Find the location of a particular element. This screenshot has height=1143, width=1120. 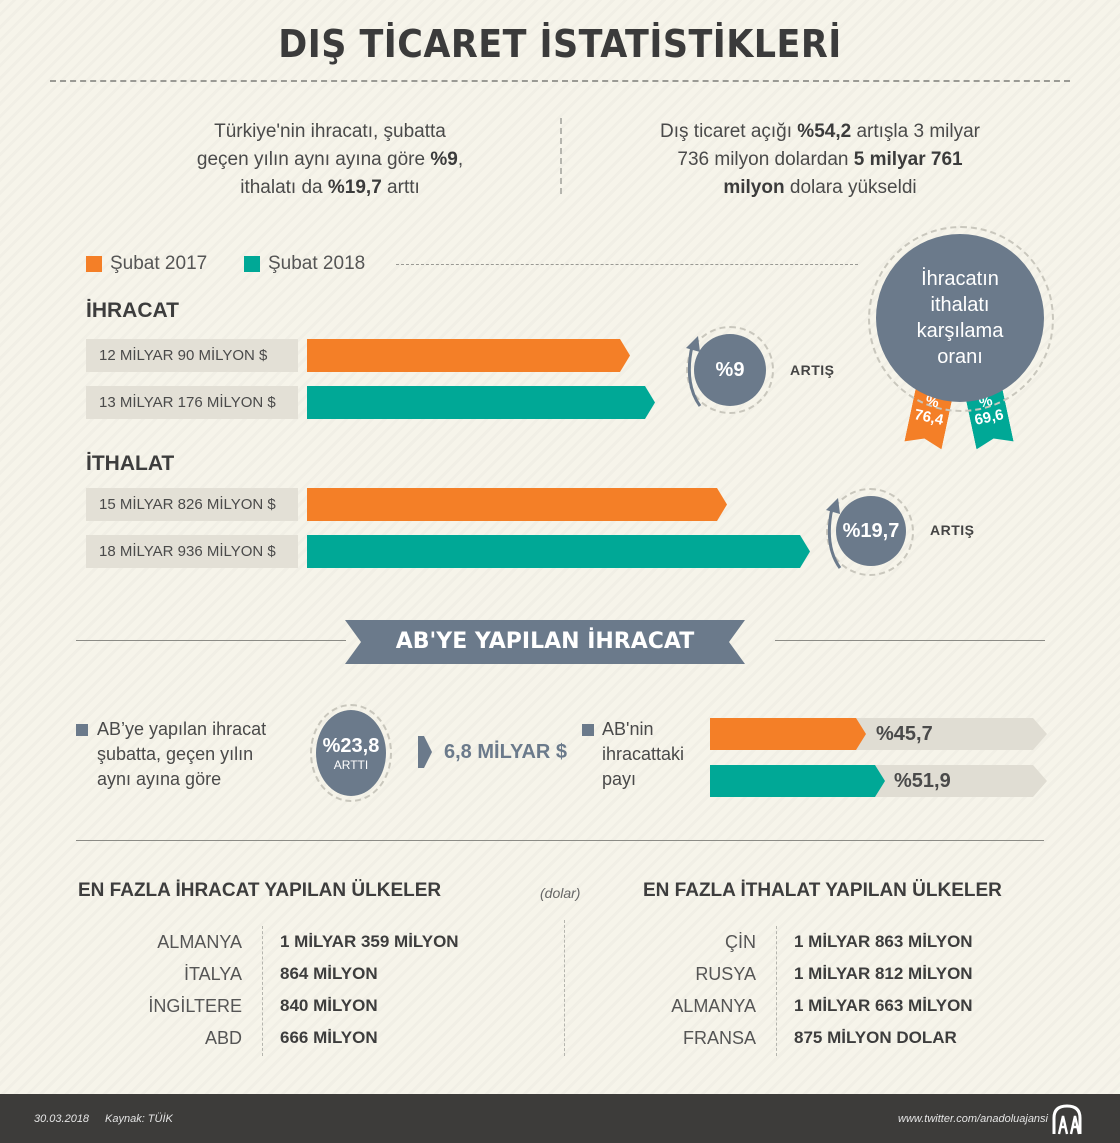

intro-right-line2: 736 milyon dolardan is located at coordinates (765, 159).